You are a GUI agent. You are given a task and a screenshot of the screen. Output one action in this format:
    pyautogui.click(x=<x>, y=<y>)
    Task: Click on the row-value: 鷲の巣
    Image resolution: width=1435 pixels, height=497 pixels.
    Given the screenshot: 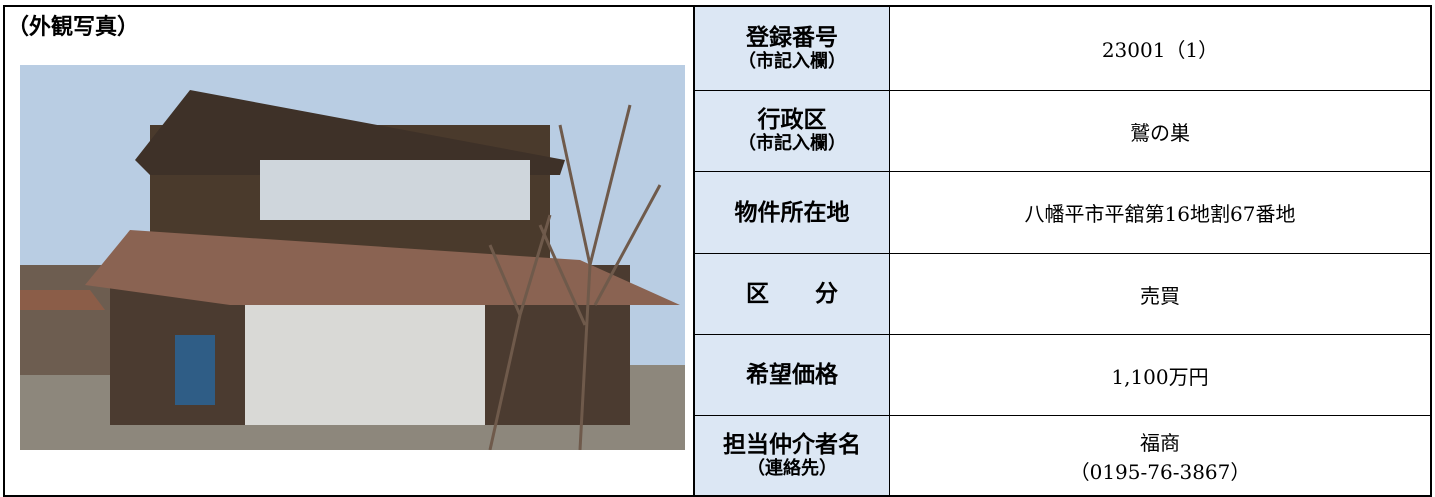 What is the action you would take?
    pyautogui.click(x=1160, y=131)
    